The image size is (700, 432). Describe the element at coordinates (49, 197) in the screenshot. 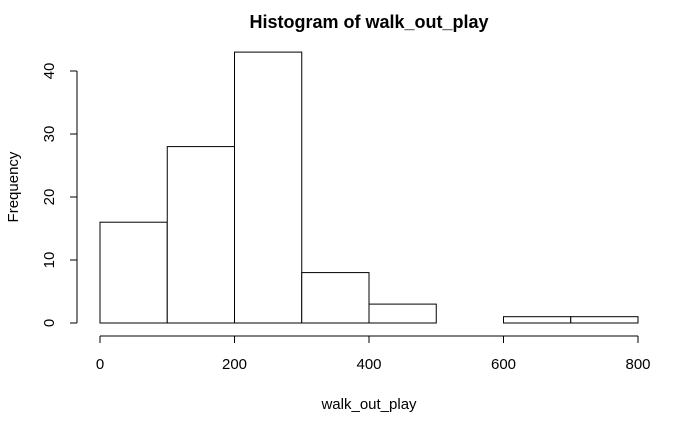

I see `y-tick-label-20: 20` at that location.